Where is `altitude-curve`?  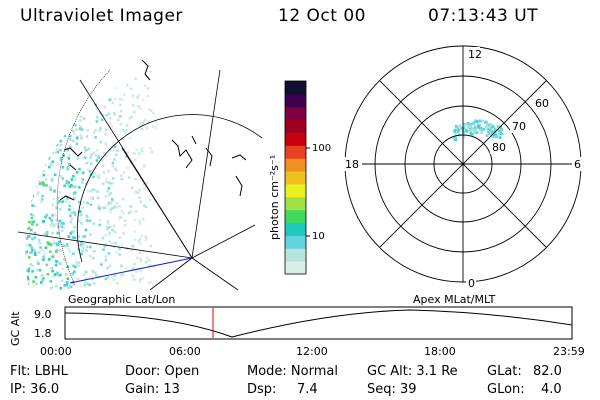 altitude-curve is located at coordinates (318, 323).